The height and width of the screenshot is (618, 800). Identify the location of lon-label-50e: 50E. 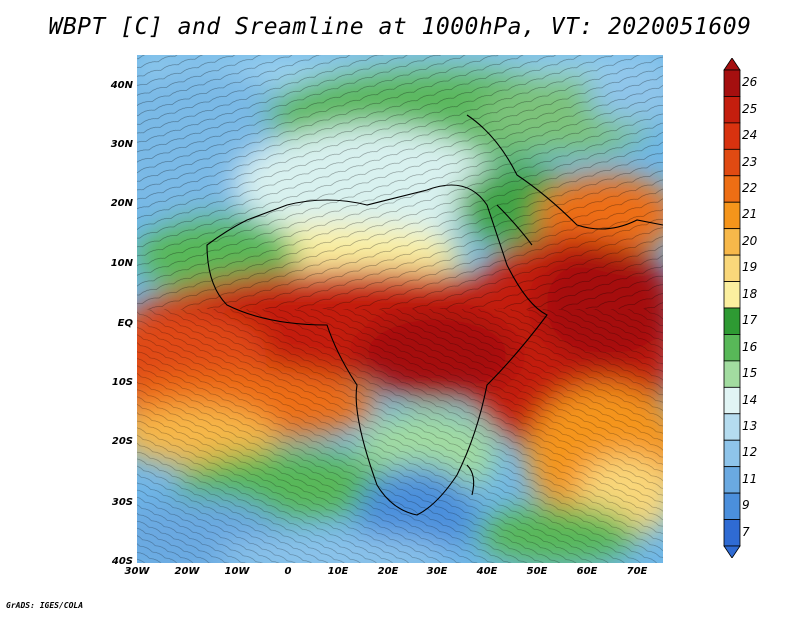
(537, 571).